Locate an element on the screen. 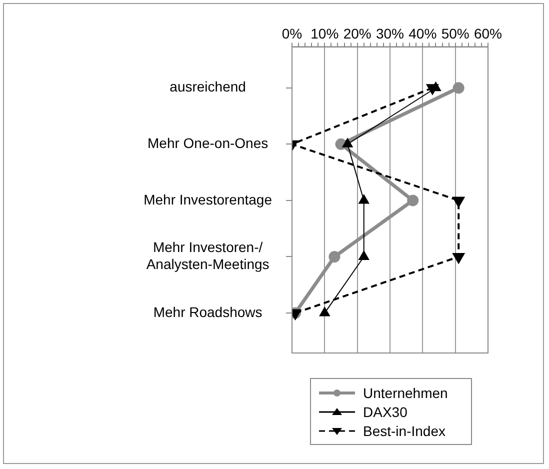 The image size is (549, 469). x-tick-label: 20% is located at coordinates (357, 33).